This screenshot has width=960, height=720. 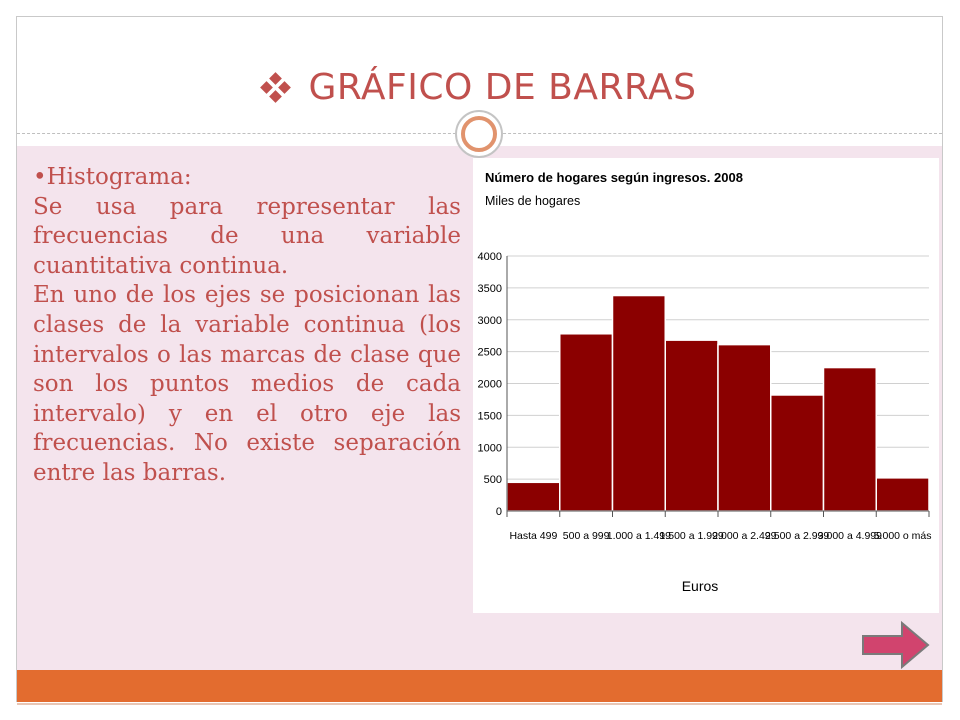 I want to click on y-tick-label: 2500, so click(x=490, y=353).